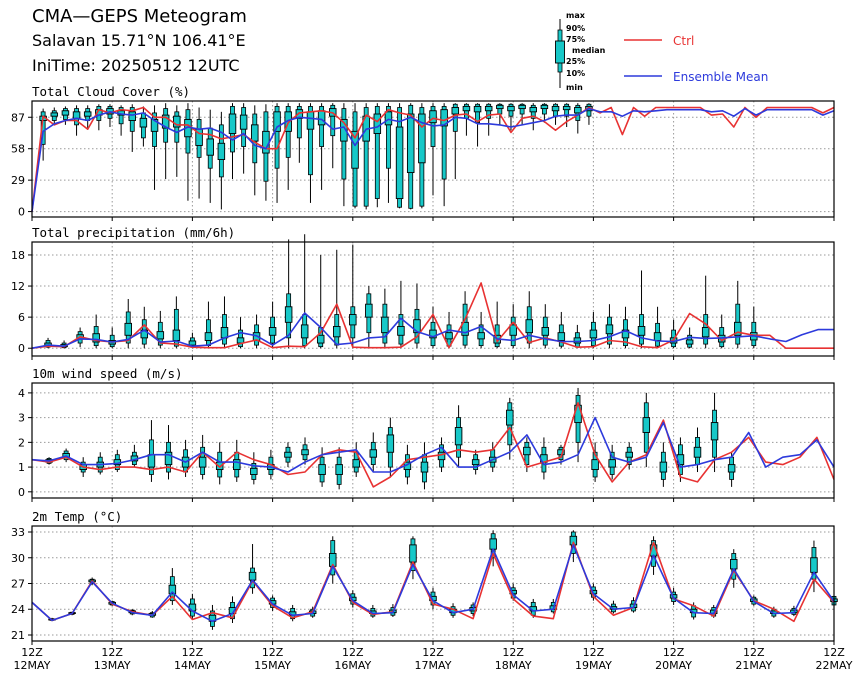 The width and height of the screenshot is (860, 680). Describe the element at coordinates (139, 40) in the screenshot. I see `location-label: Salavan 15.71°N 106.41°E` at that location.